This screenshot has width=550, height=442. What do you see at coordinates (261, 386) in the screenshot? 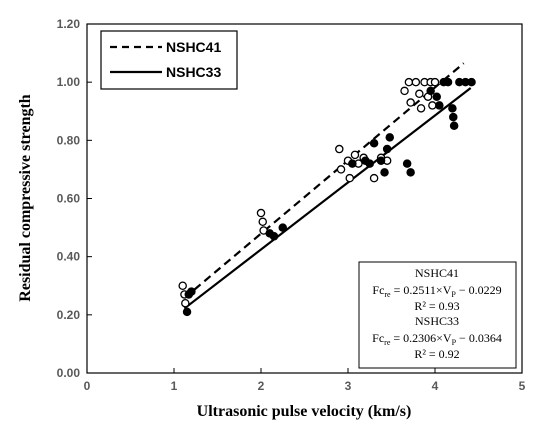
I see `x-tick-label: 2` at bounding box center [261, 386].